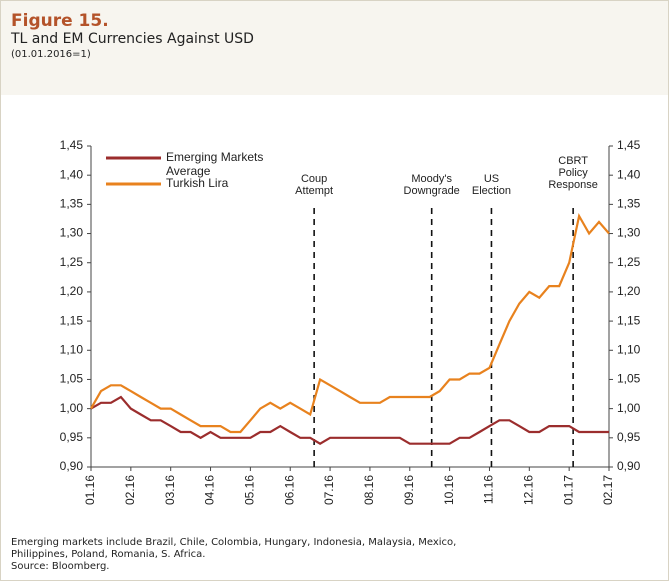  Describe the element at coordinates (72, 408) in the screenshot. I see `y-tick-label: 1,00` at that location.